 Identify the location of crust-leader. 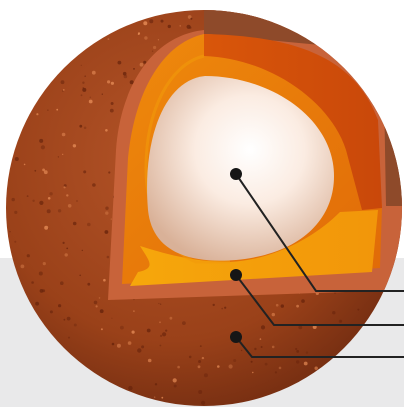
(319, 347).